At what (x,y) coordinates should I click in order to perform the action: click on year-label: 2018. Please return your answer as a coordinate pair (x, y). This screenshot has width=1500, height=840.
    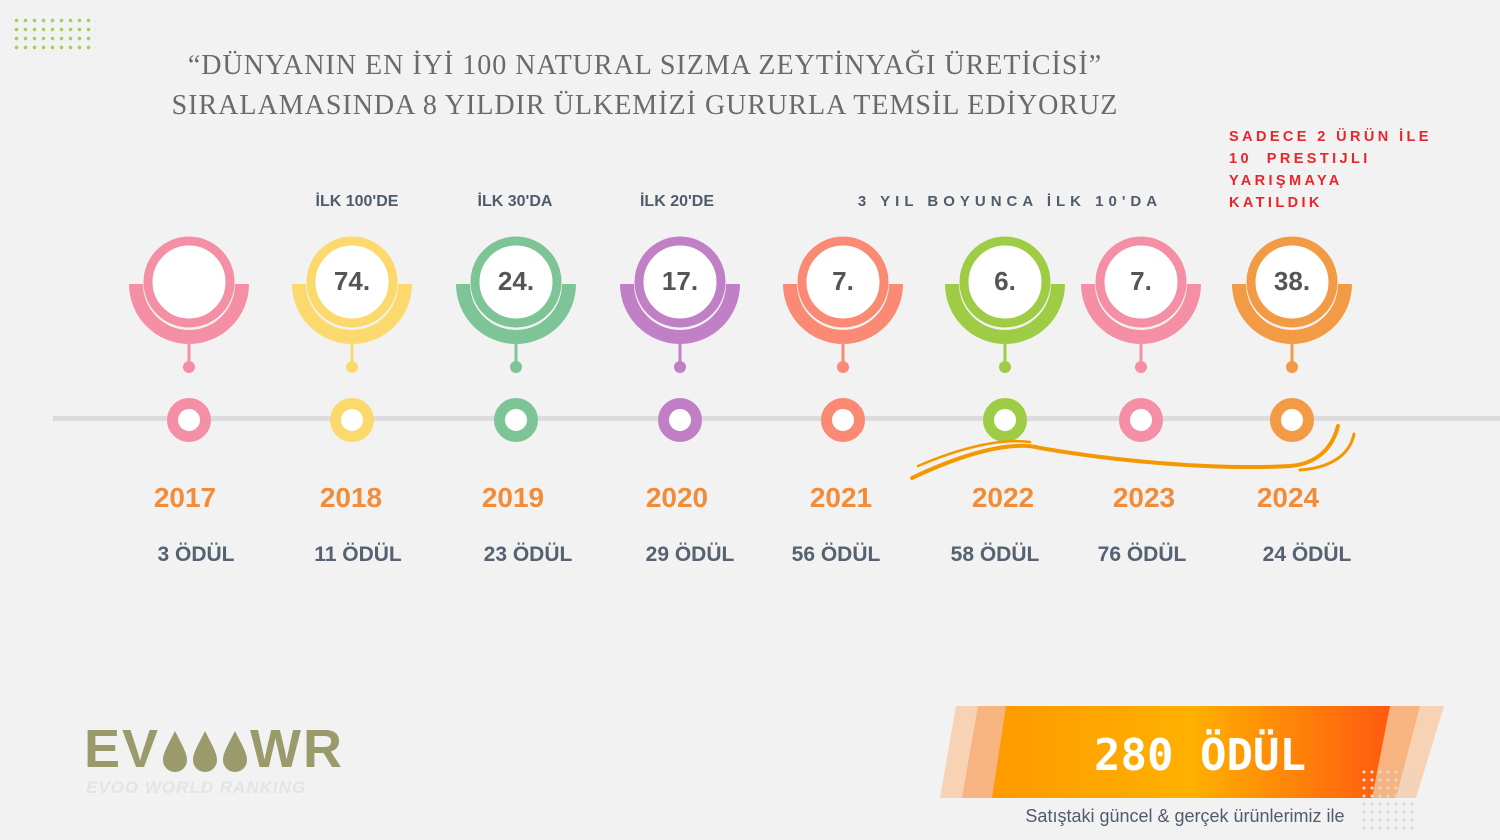
    Looking at the image, I should click on (351, 497).